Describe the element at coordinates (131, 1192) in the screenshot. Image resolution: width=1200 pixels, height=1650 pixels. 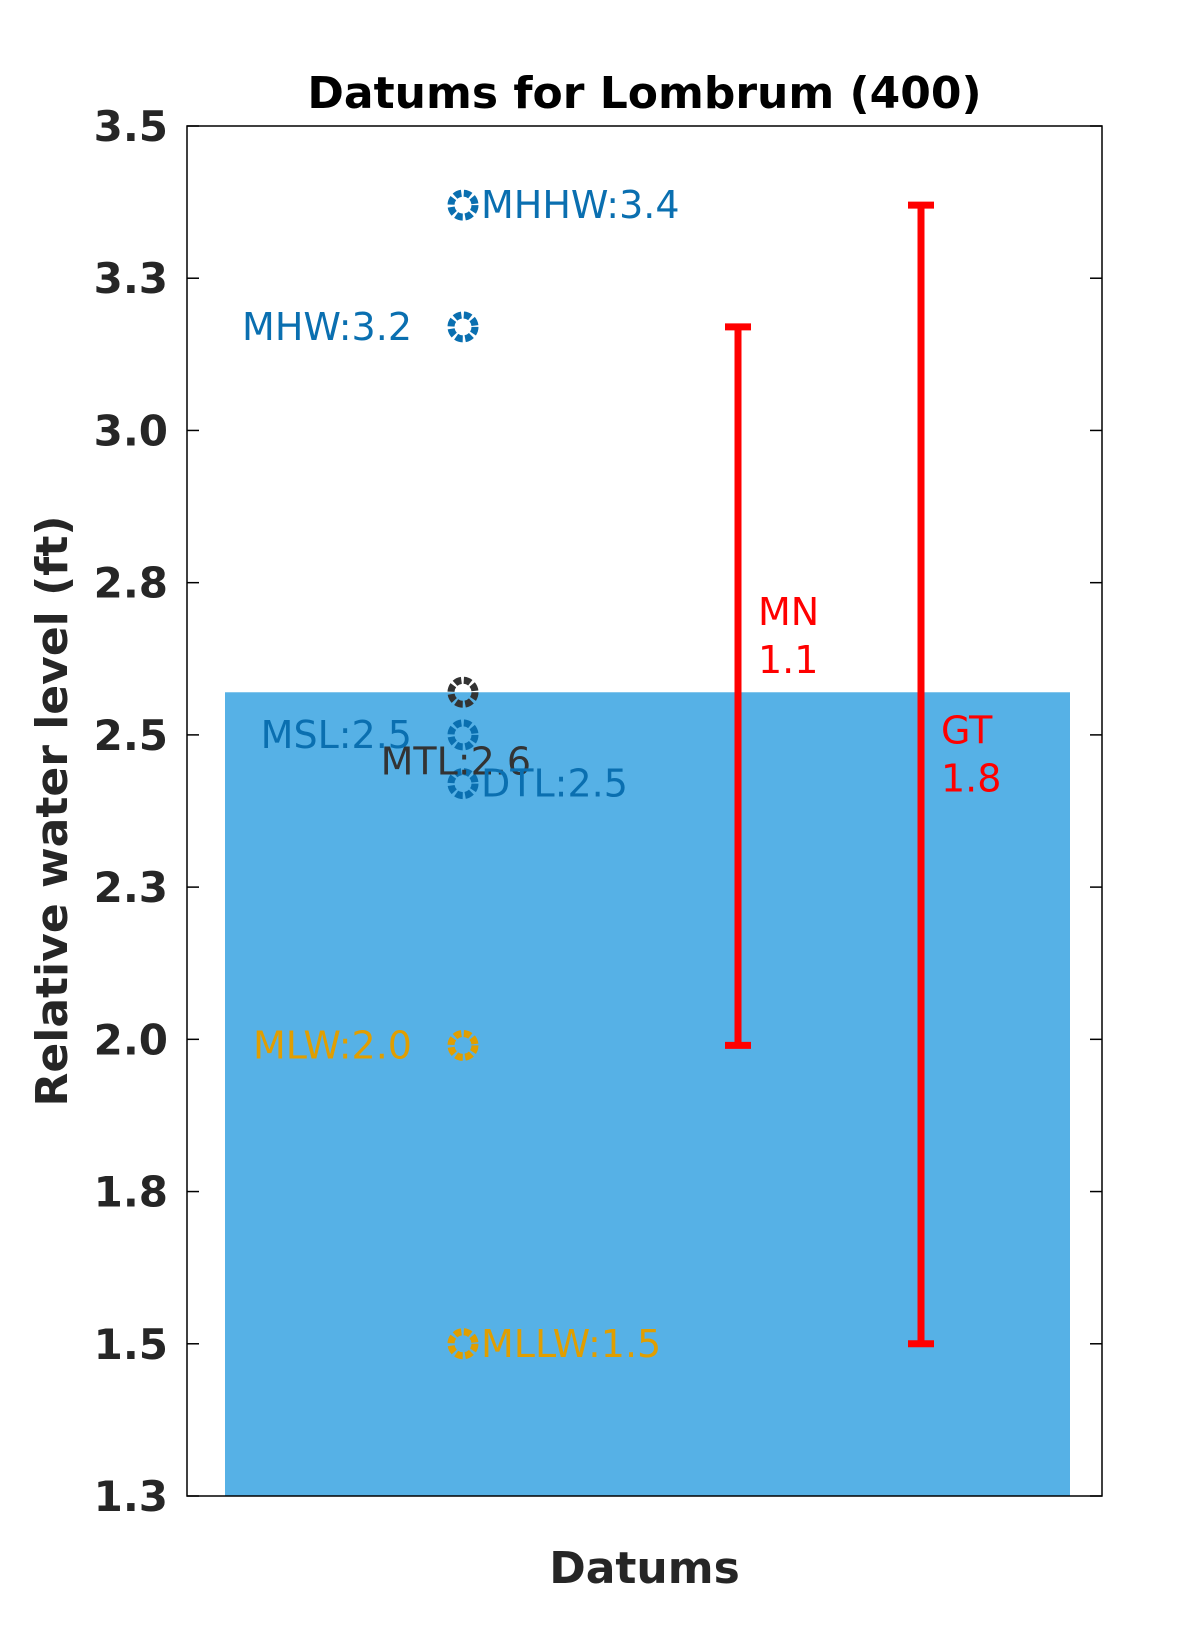
I see `y-tick-label: 1.8` at that location.